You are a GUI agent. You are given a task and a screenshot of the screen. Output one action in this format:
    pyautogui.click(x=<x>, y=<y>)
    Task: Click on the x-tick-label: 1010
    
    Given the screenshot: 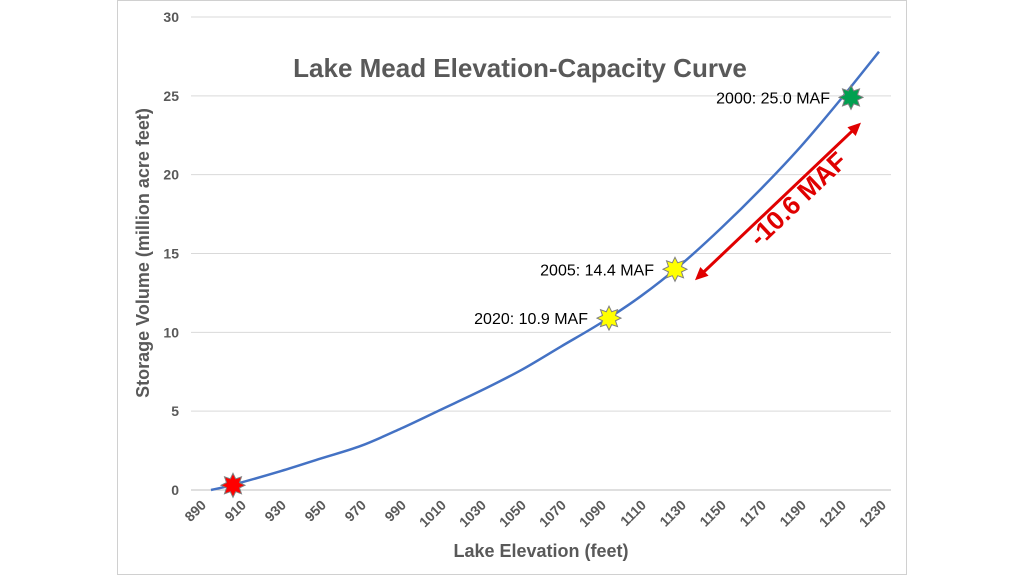 What is the action you would take?
    pyautogui.click(x=432, y=513)
    